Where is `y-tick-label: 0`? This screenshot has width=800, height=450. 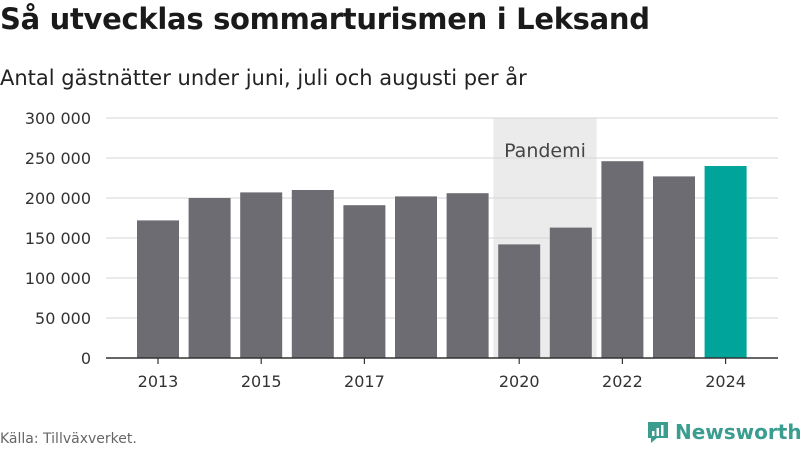 y-tick-label: 0 is located at coordinates (86, 358).